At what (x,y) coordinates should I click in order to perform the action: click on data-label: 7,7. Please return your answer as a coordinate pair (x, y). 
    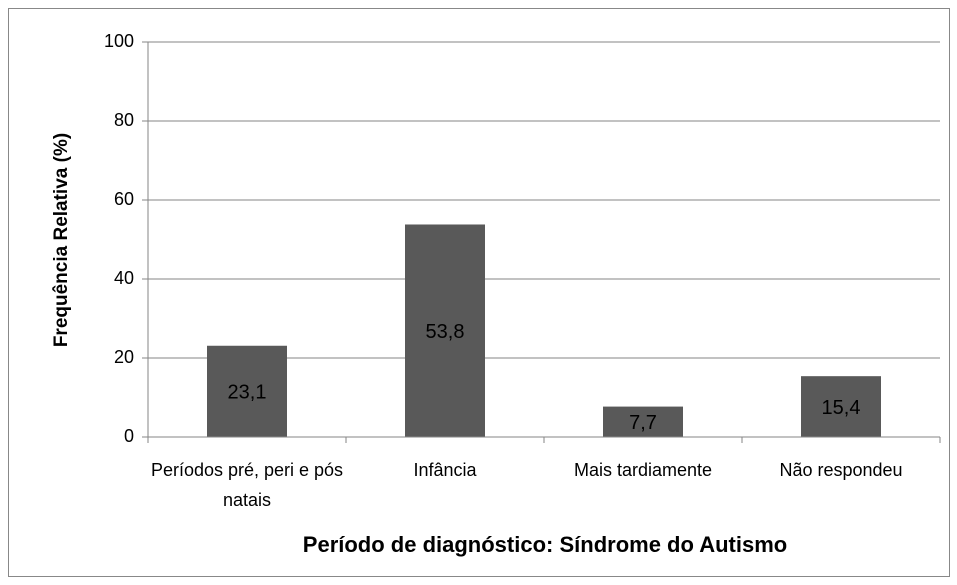
    Looking at the image, I should click on (643, 423).